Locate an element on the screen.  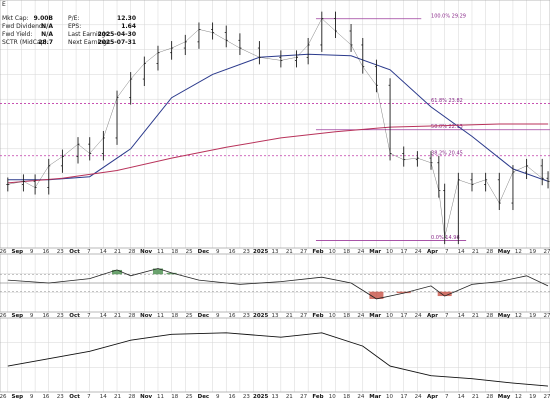
x-tick-label: Oct is located at coordinates (74, 316).